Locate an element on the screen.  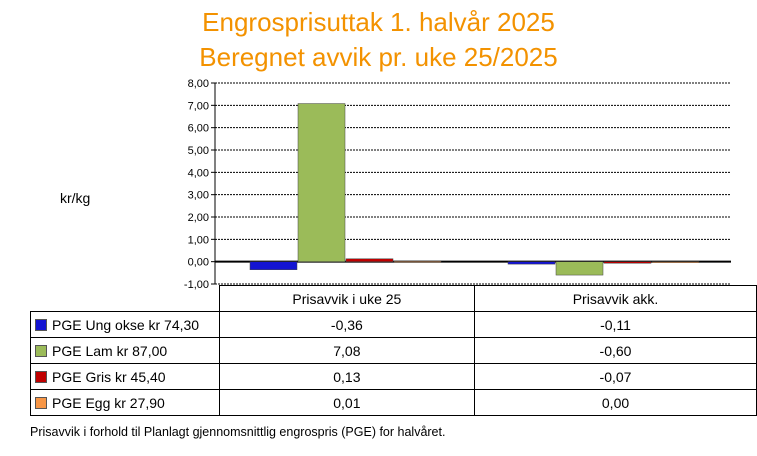
y-tick-label: 6,00 is located at coordinates (198, 129).